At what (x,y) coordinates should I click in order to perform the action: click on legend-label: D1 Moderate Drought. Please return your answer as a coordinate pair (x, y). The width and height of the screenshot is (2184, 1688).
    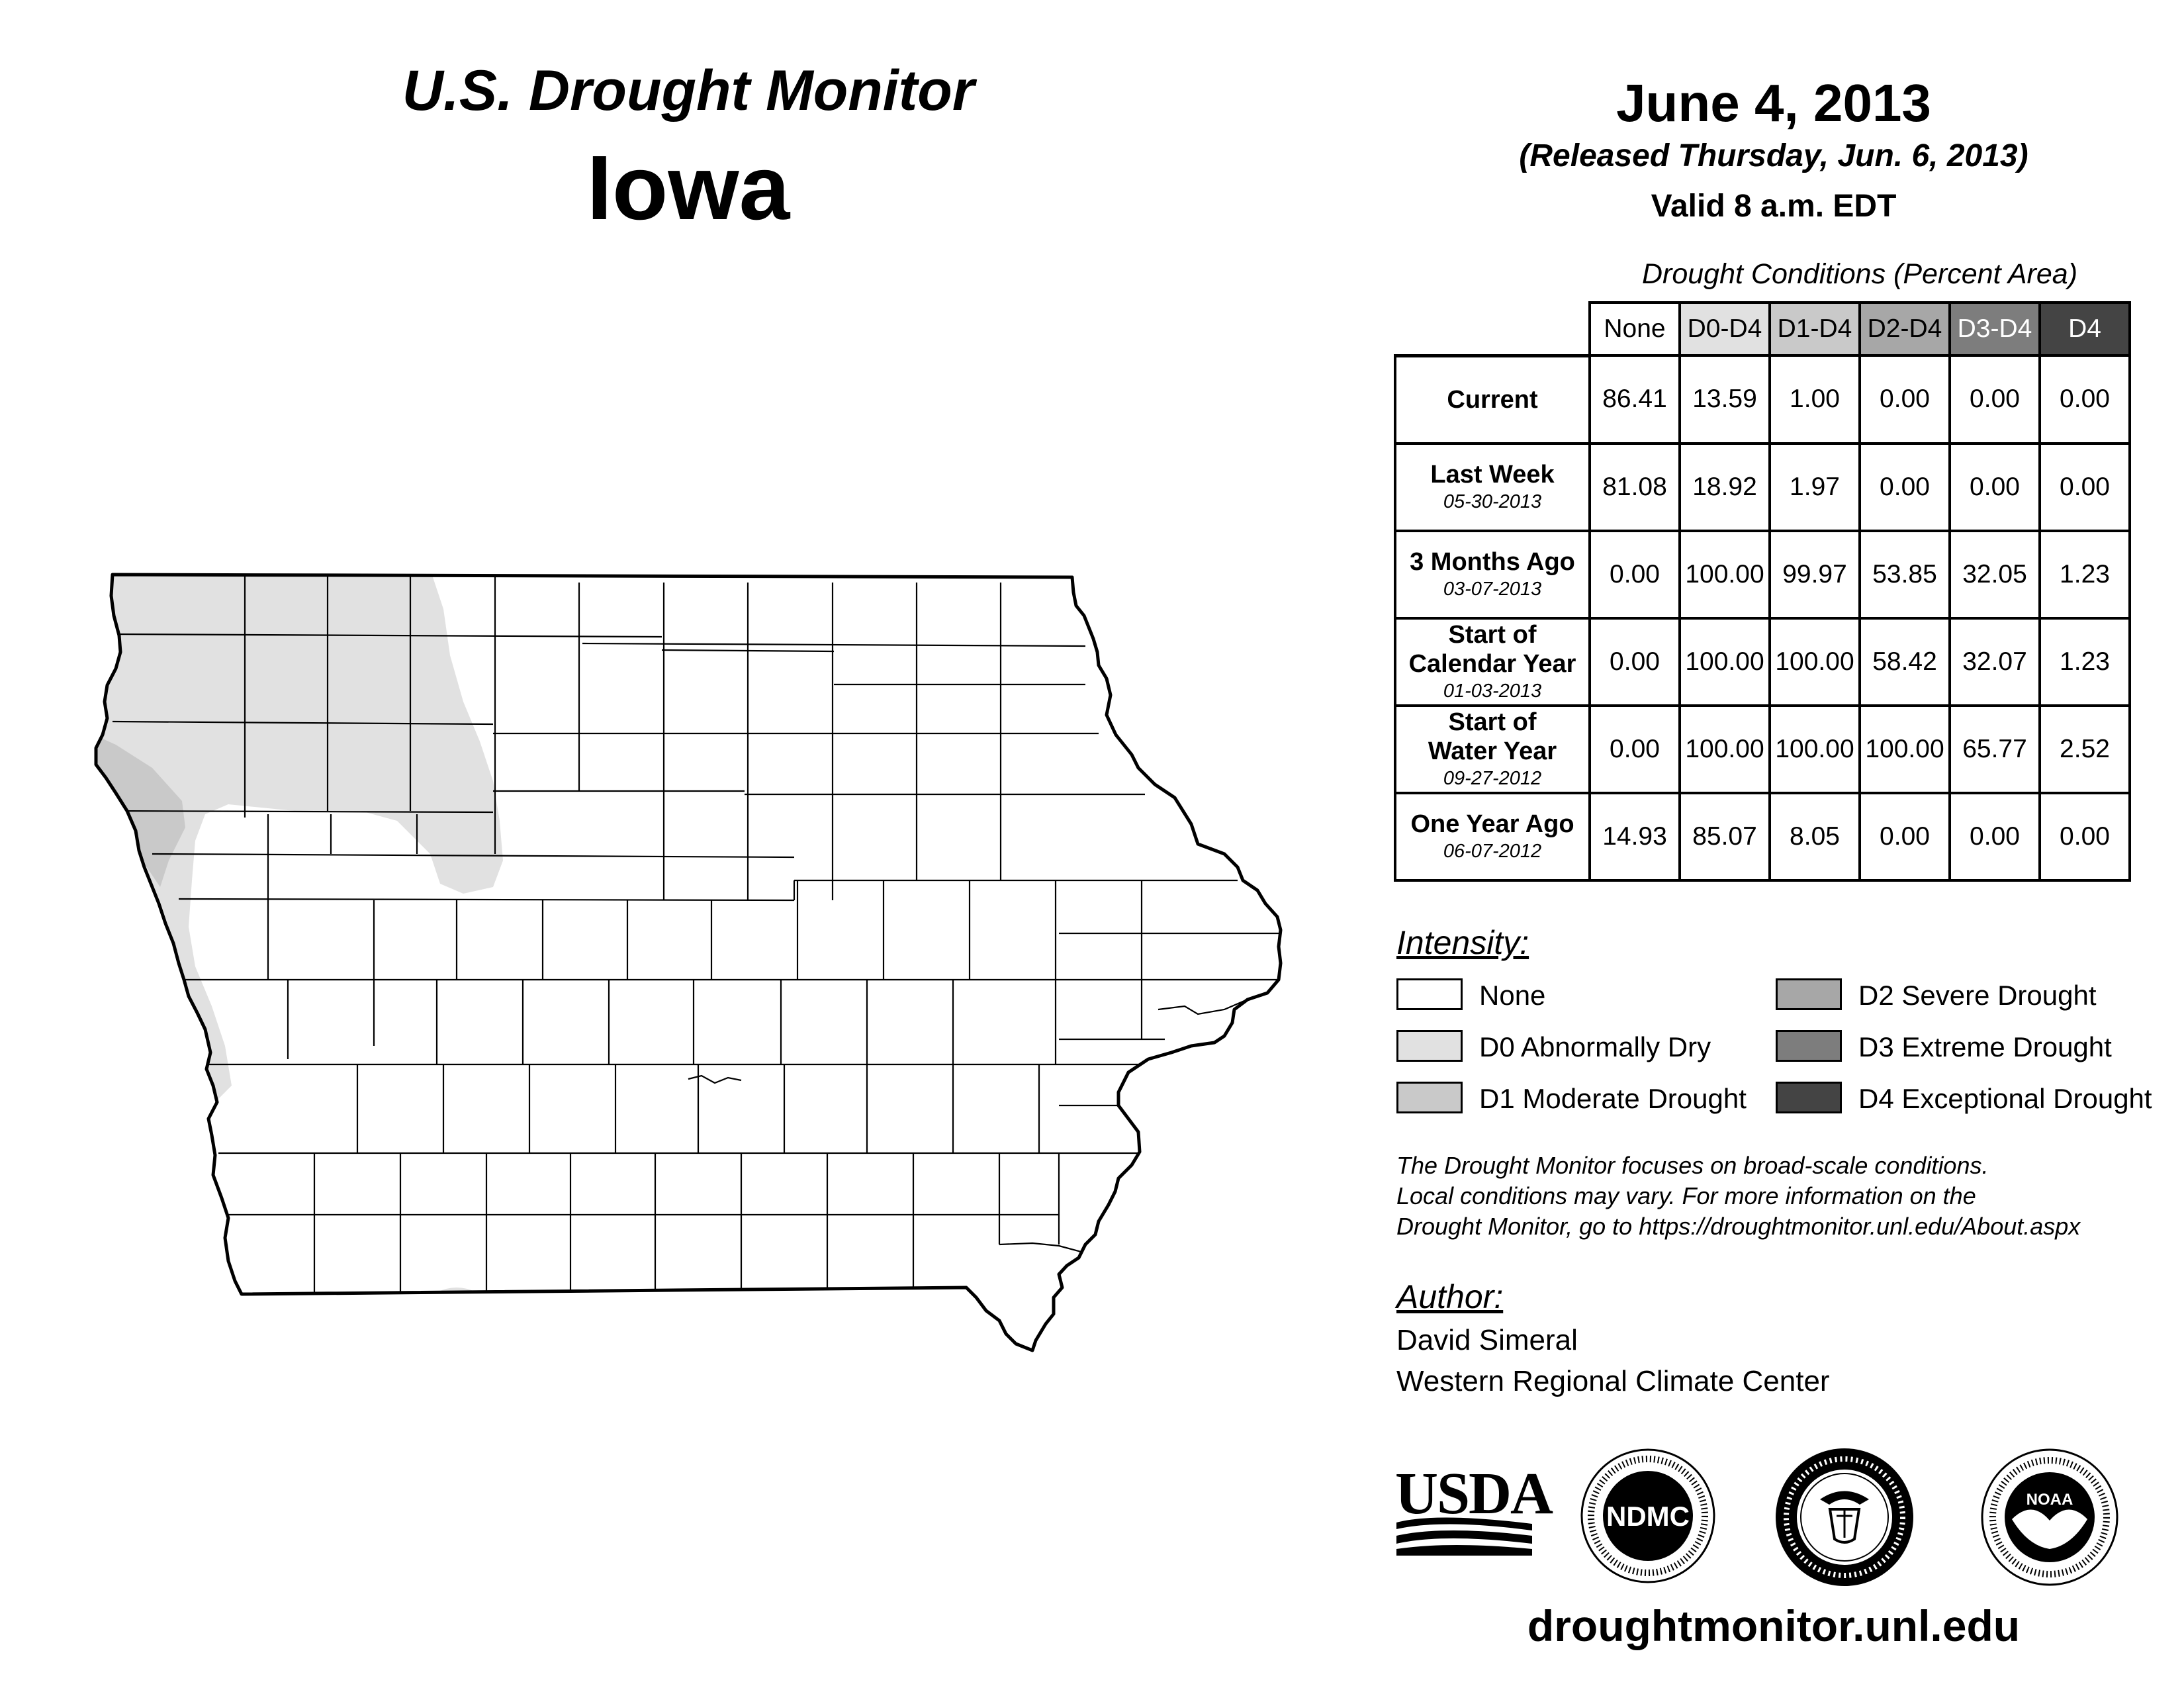
    Looking at the image, I should click on (1613, 1098).